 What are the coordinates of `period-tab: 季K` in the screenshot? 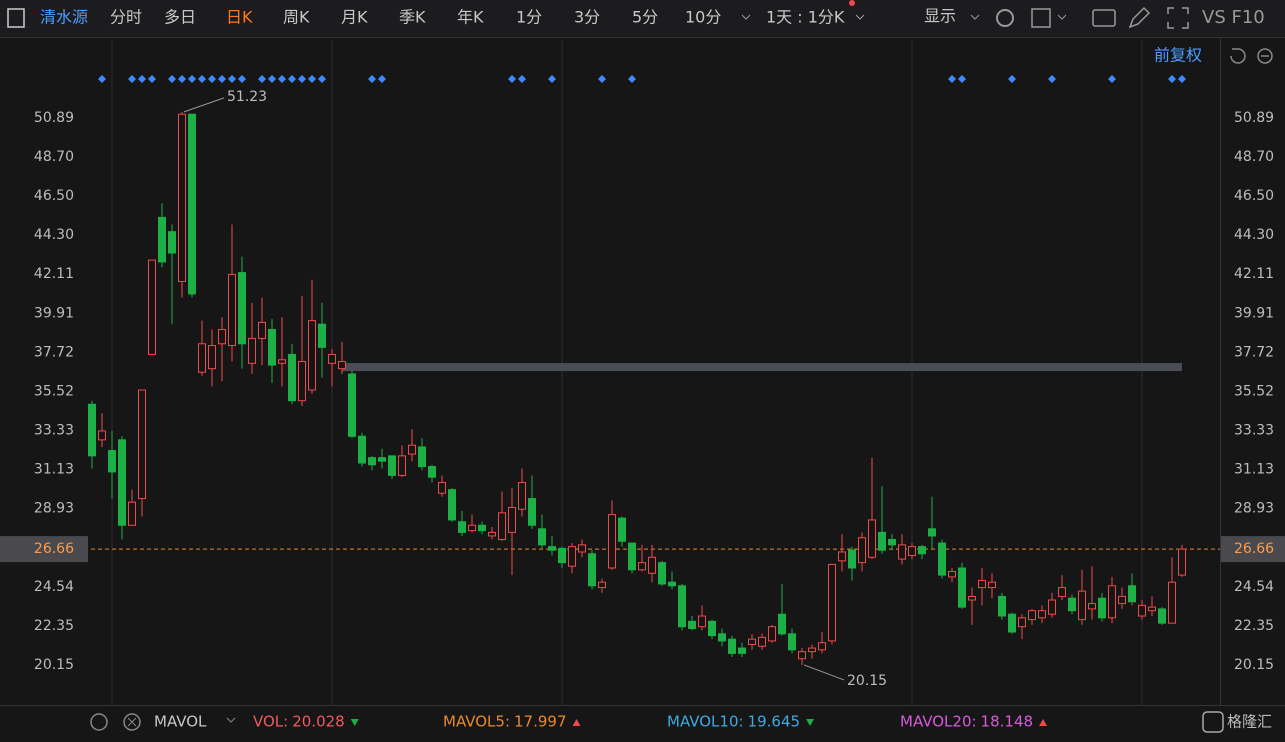 It's located at (412, 17).